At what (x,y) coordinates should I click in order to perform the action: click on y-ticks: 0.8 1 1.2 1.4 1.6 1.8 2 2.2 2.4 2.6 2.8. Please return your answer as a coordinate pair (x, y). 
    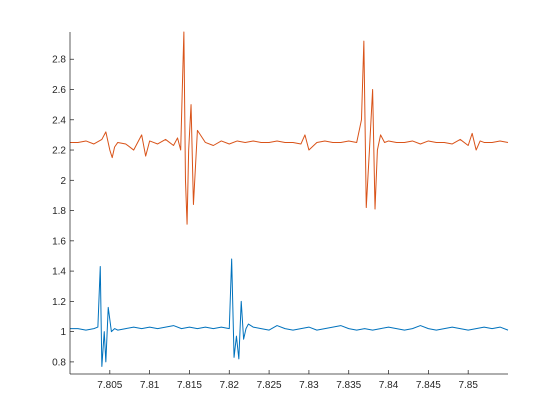
    Looking at the image, I should click on (63, 211).